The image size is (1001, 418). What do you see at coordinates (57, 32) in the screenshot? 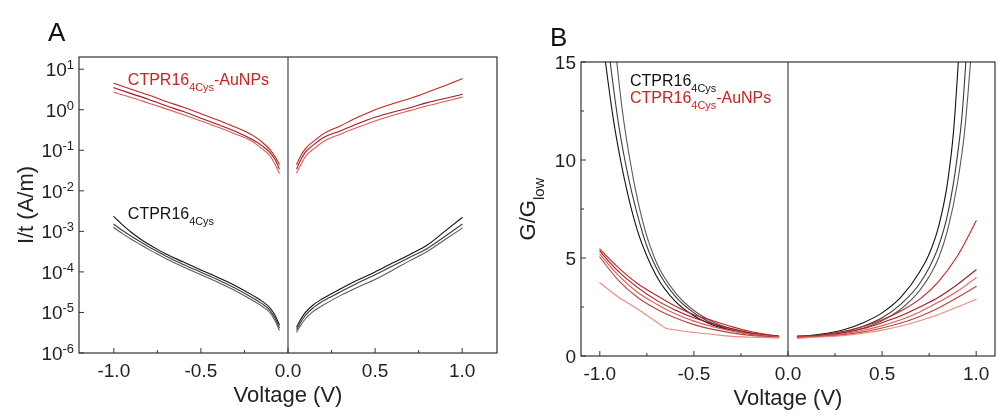
I see `chart-title: A` at bounding box center [57, 32].